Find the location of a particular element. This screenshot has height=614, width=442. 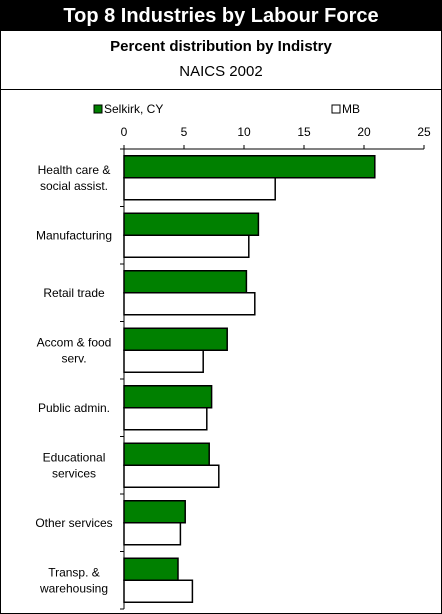

x-axis: 0 5 10 15 20 25 is located at coordinates (276, 137).